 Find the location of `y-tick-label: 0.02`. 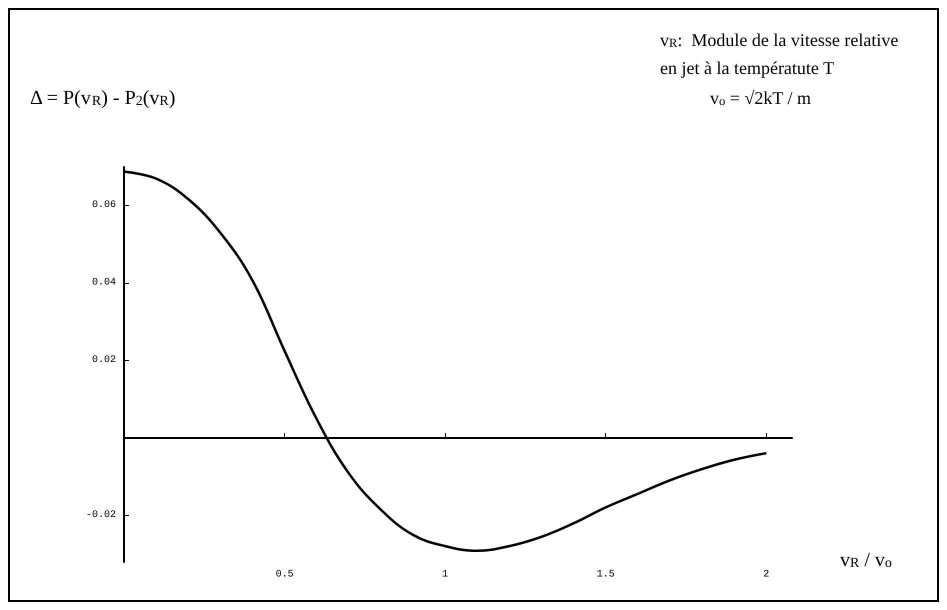

y-tick-label: 0.02 is located at coordinates (104, 360).